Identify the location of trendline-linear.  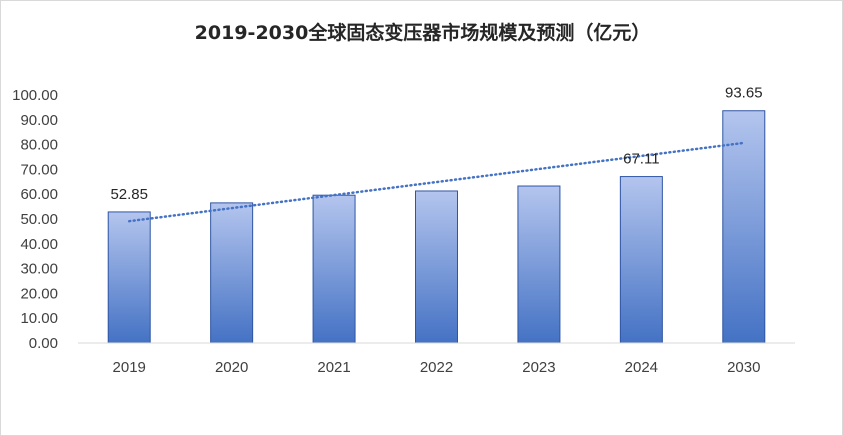
(436, 182).